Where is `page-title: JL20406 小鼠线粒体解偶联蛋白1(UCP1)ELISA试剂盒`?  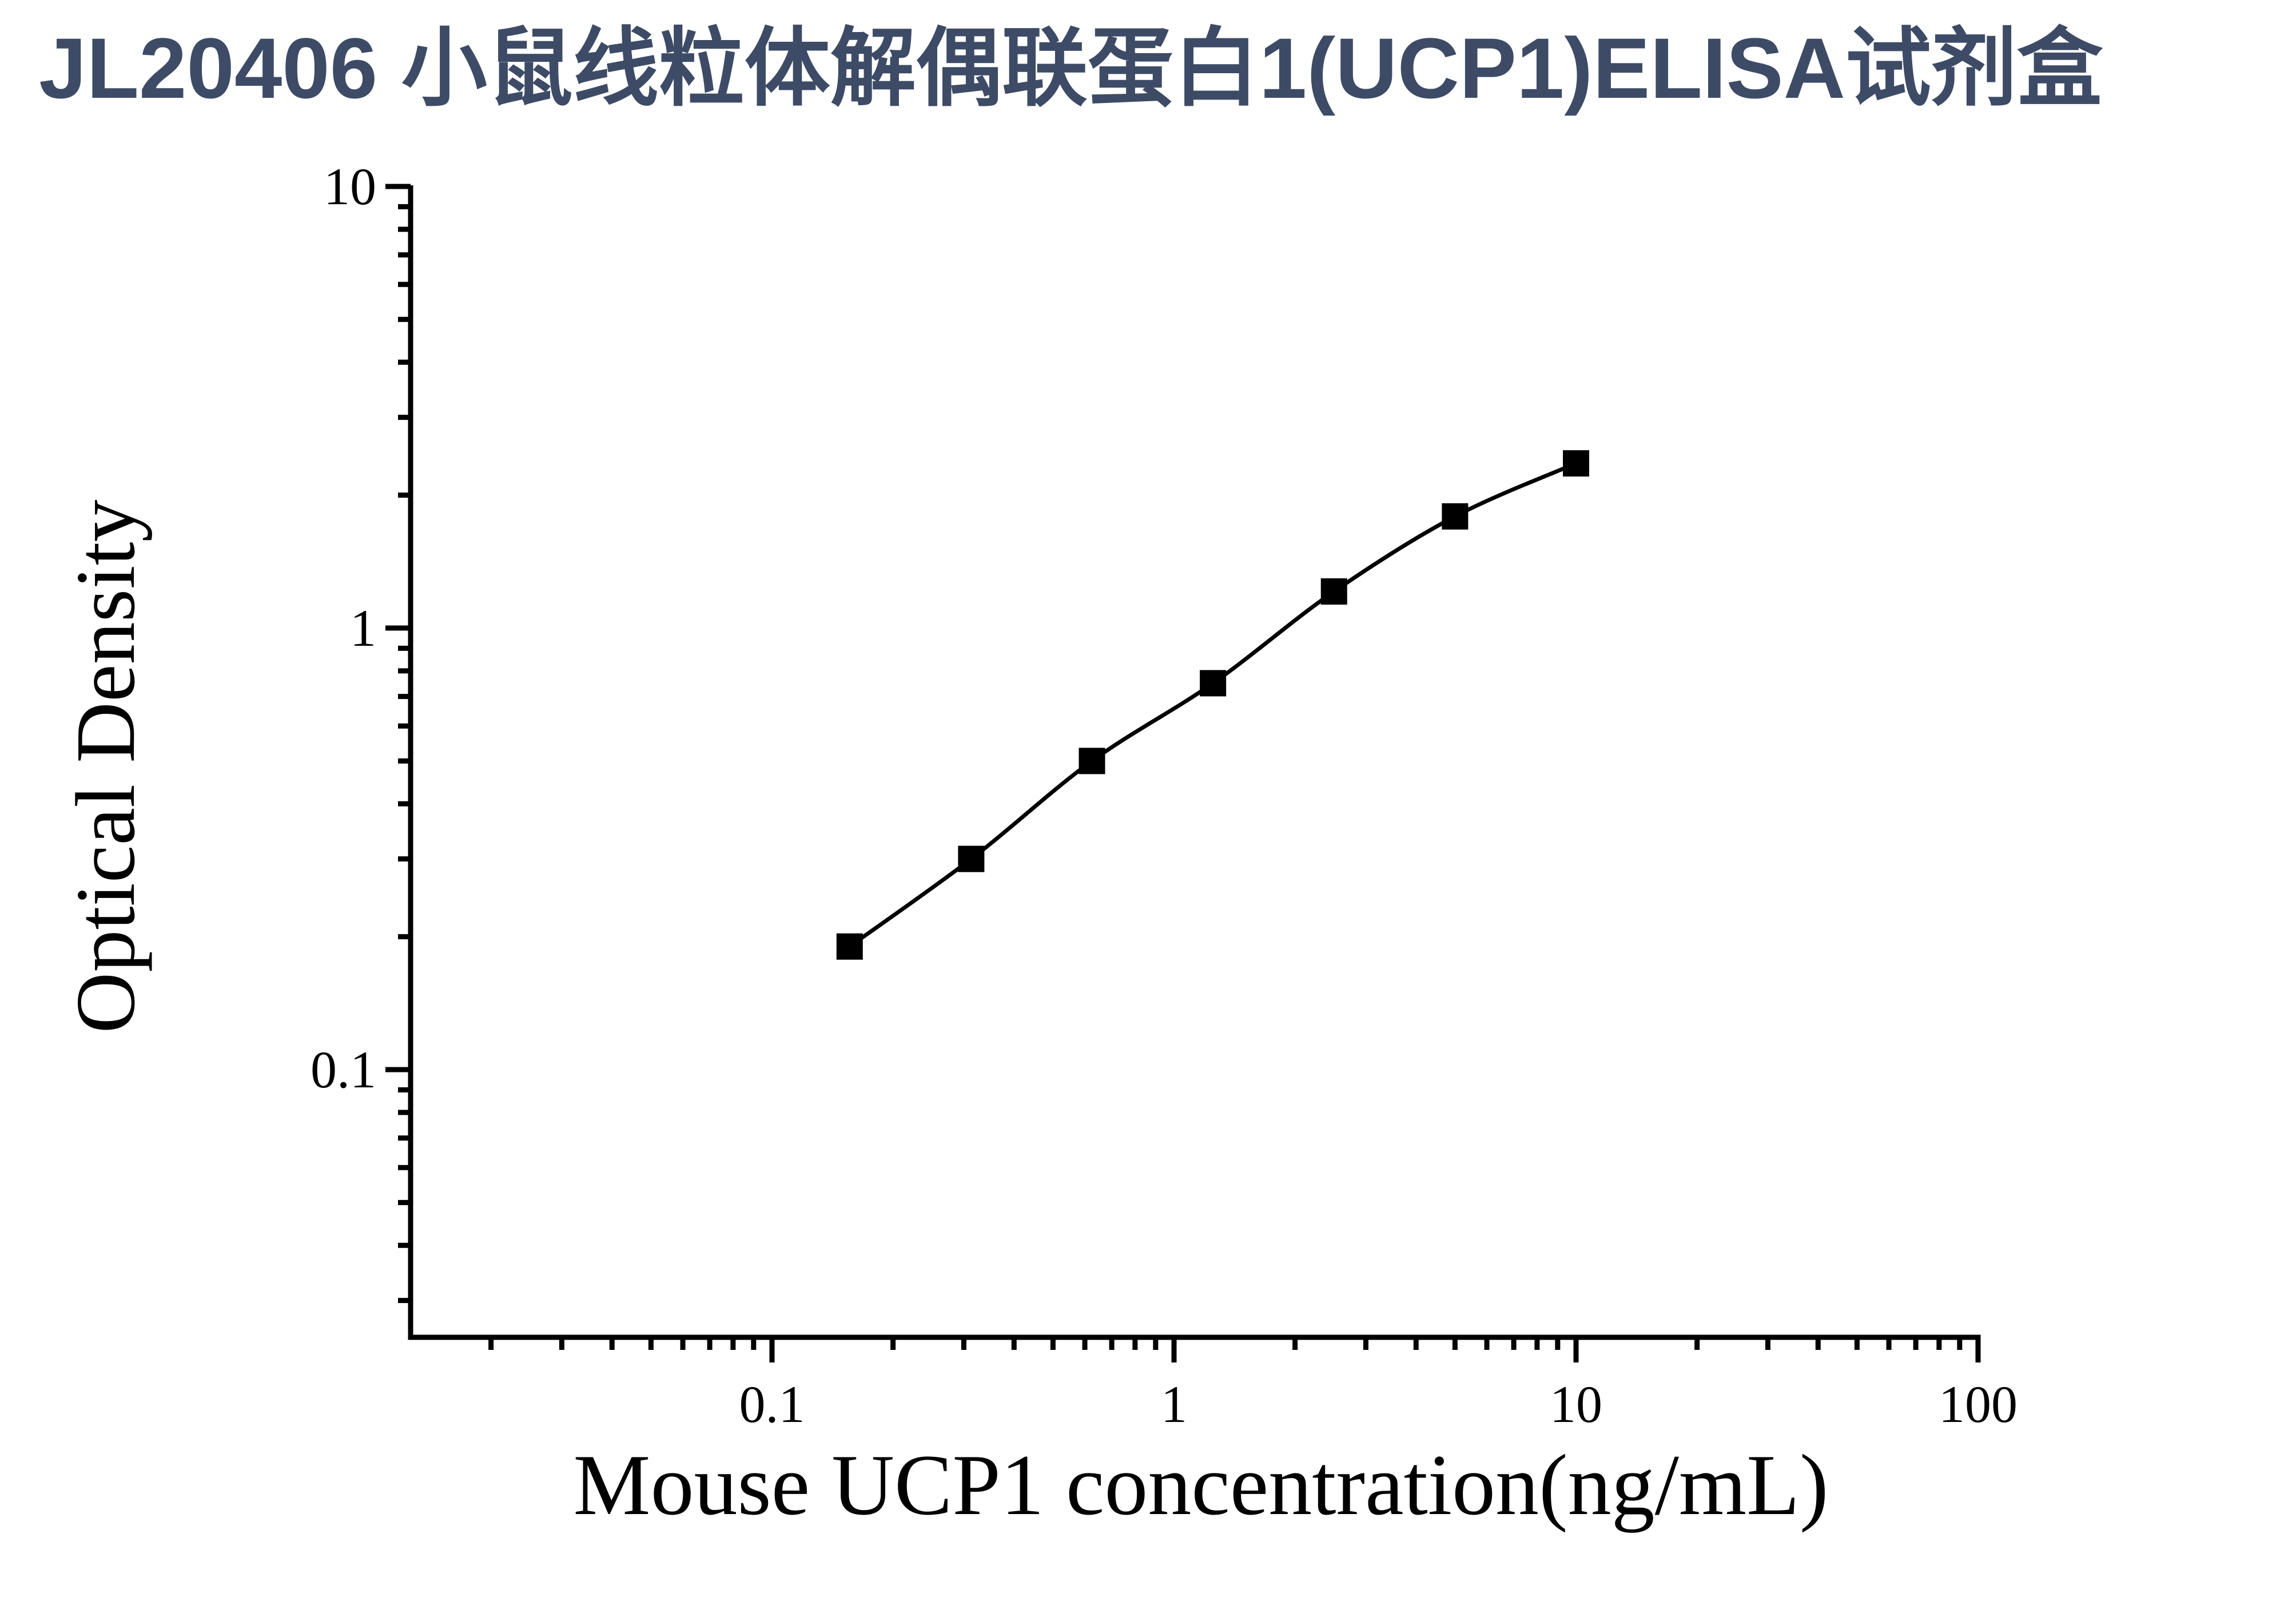 page-title: JL20406 小鼠线粒体解偶联蛋白1(UCP1)ELISA试剂盒 is located at coordinates (1071, 68).